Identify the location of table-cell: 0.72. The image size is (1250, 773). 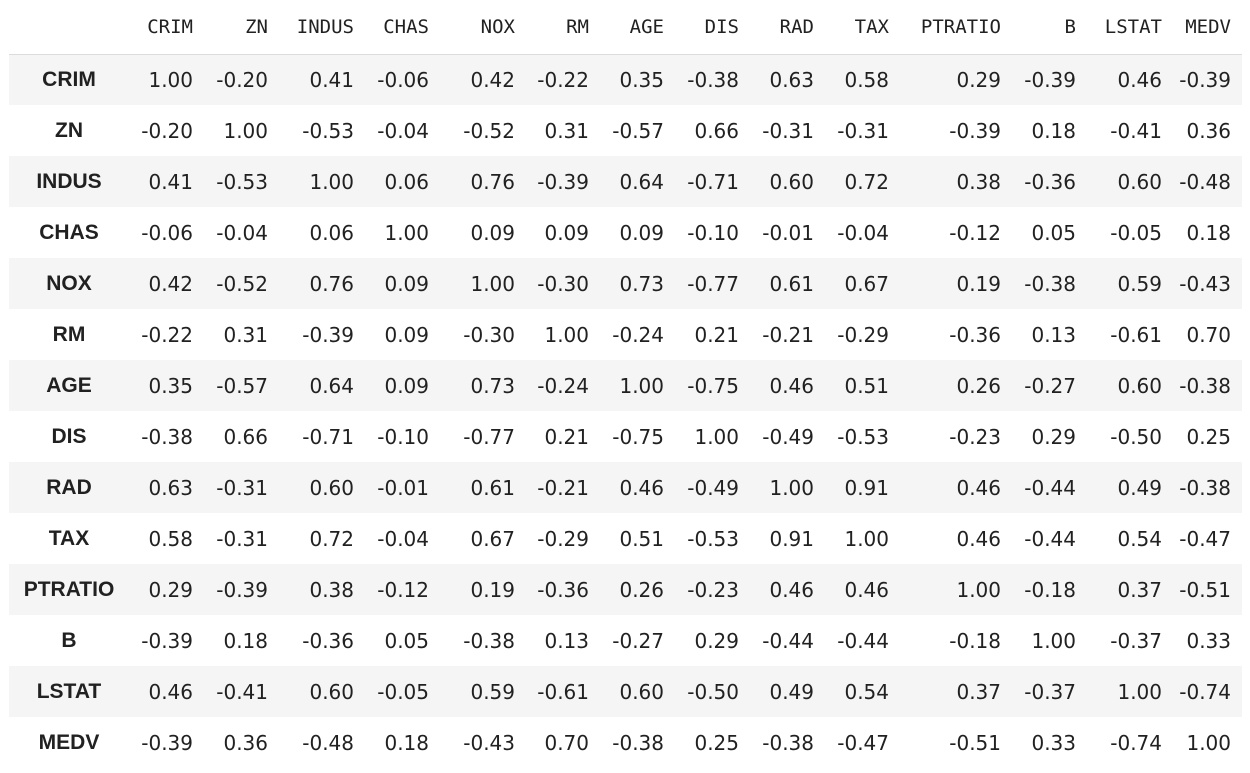
(331, 538).